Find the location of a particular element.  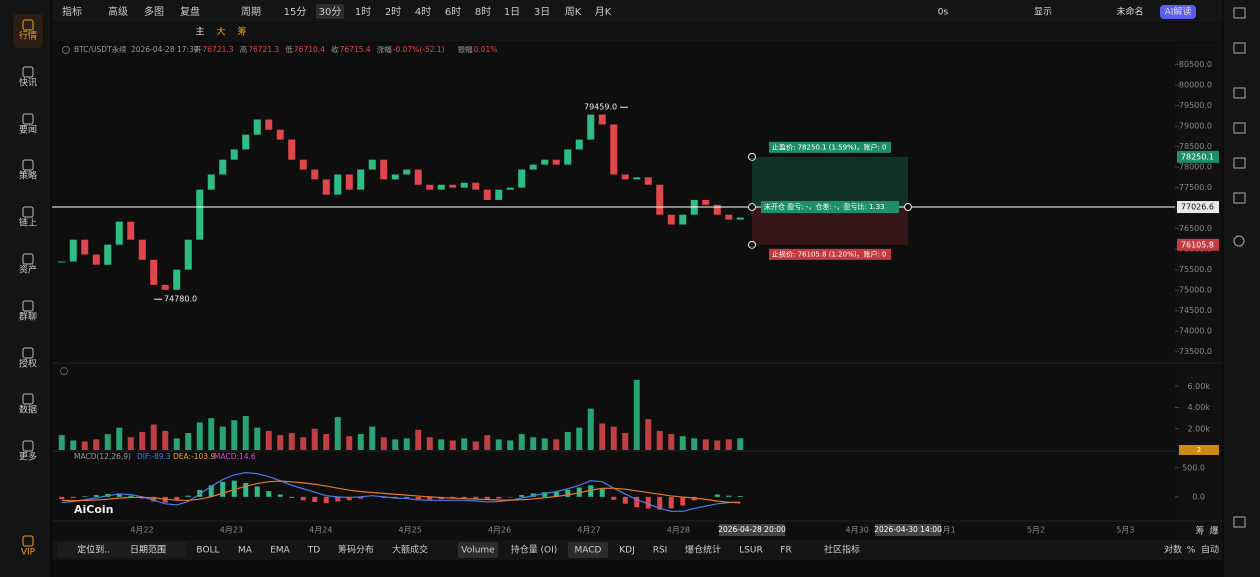

draw-bar is located at coordinates (637, 32).